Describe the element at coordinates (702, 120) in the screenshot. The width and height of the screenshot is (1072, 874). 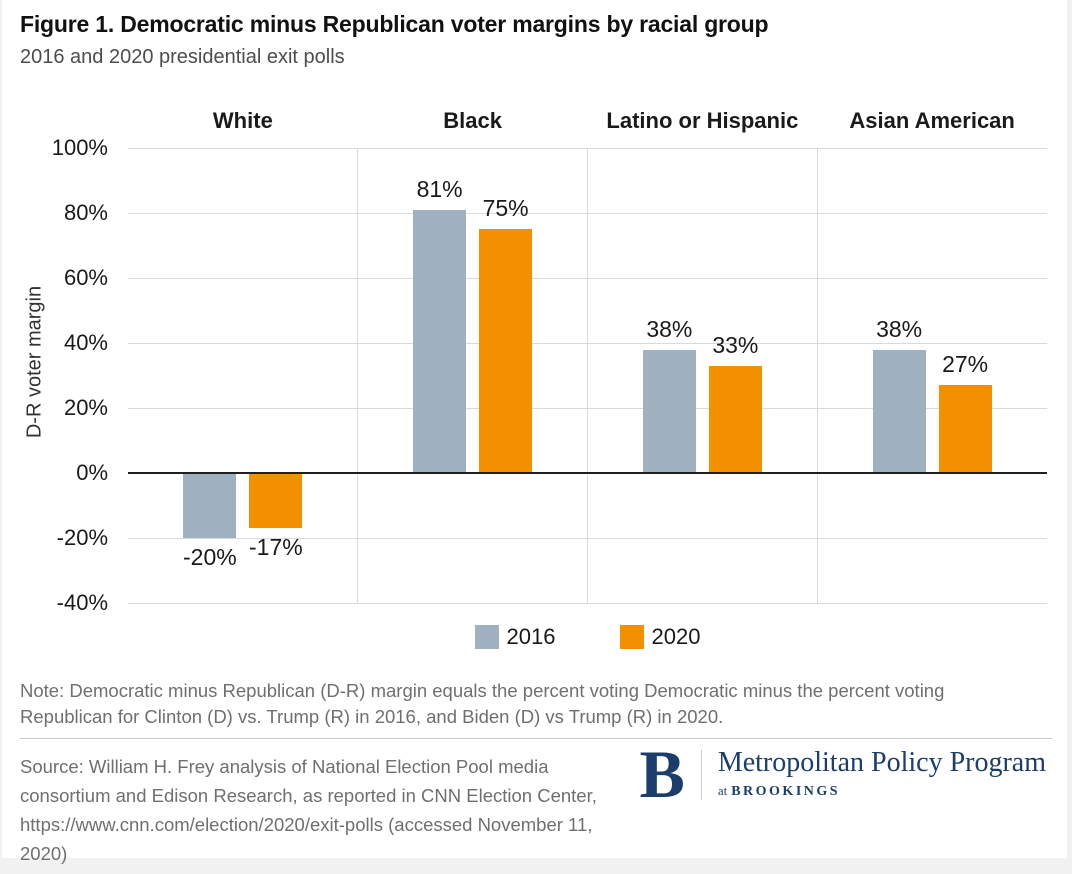
I see `category-header: Latino or Hispanic` at that location.